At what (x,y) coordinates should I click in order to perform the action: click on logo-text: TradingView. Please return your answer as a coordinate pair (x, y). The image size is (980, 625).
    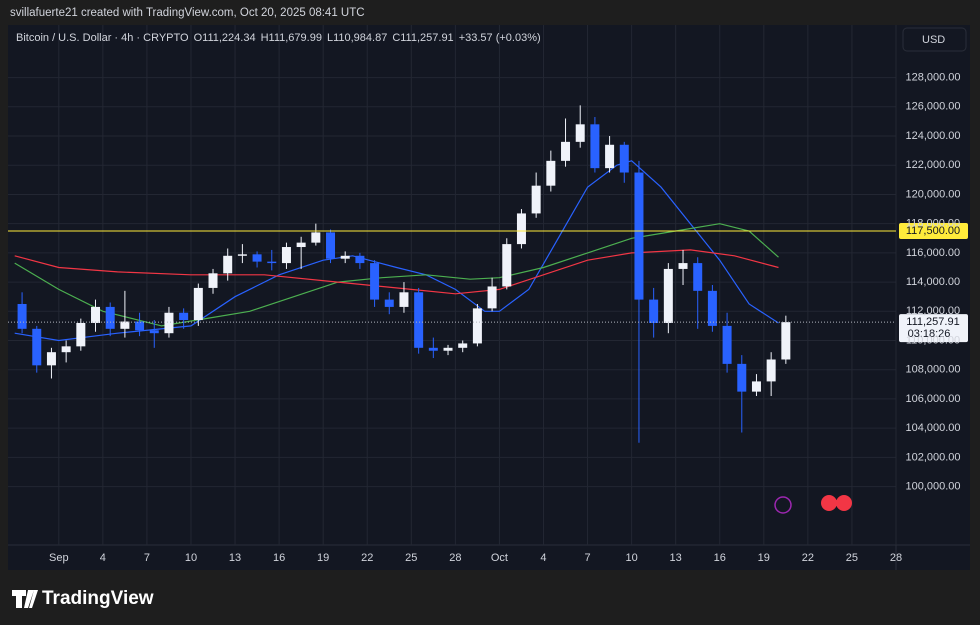
    Looking at the image, I should click on (98, 598).